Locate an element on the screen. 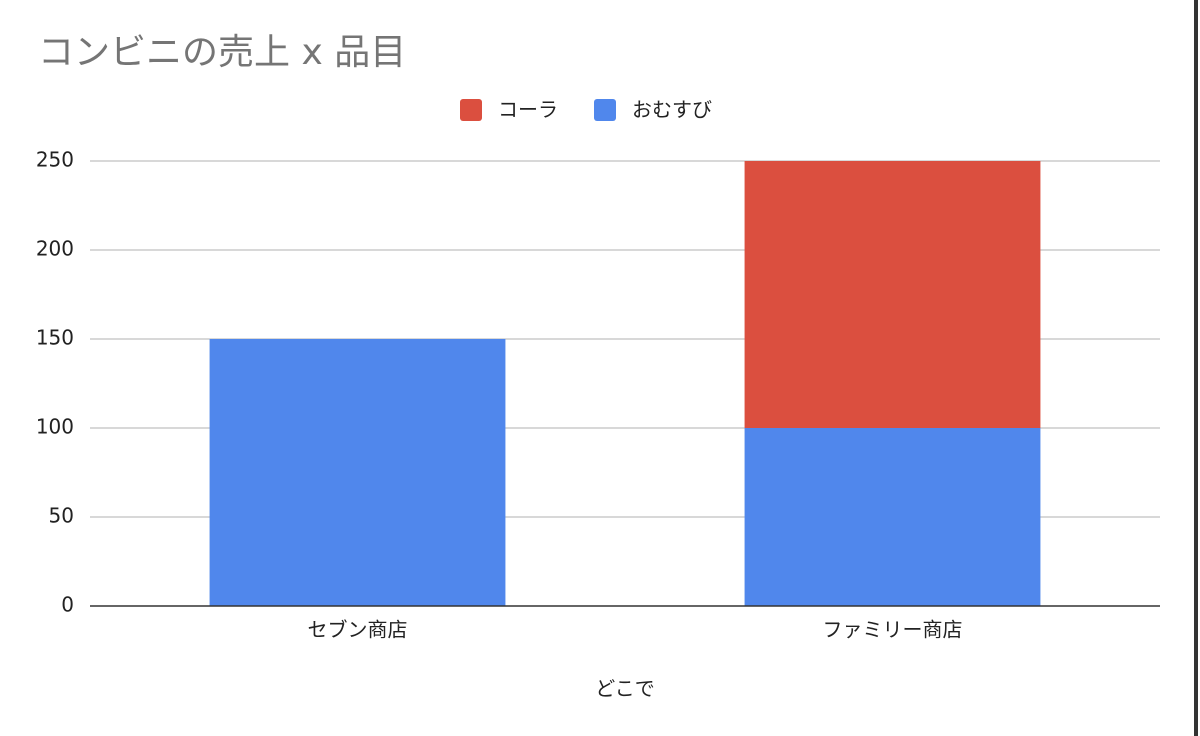  y-tick-label: 150 is located at coordinates (55, 338).